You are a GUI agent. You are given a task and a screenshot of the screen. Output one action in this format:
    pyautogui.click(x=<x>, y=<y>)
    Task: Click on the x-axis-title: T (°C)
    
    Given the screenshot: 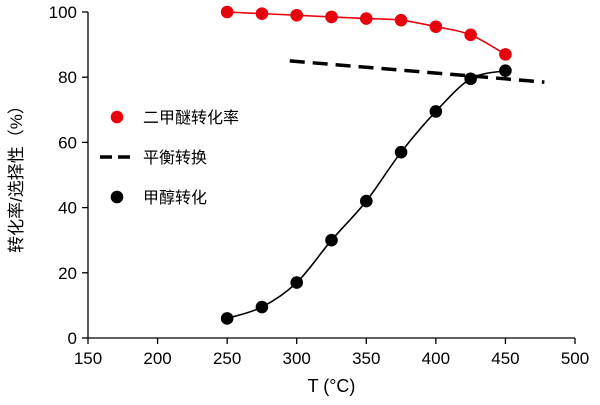 What is the action you would take?
    pyautogui.click(x=332, y=386)
    